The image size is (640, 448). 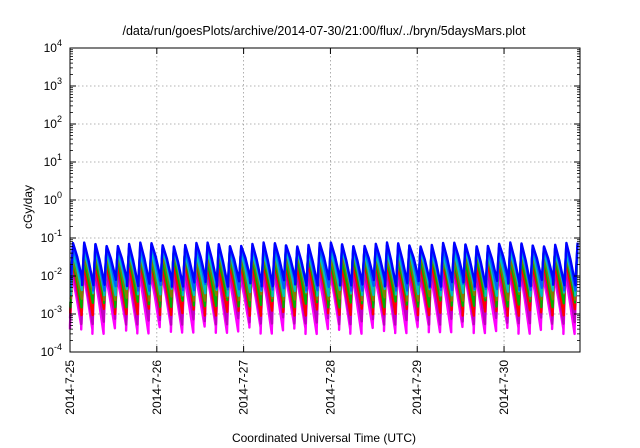 What do you see at coordinates (417, 387) in the screenshot?
I see `x-tick-label: 2014-7-29` at bounding box center [417, 387].